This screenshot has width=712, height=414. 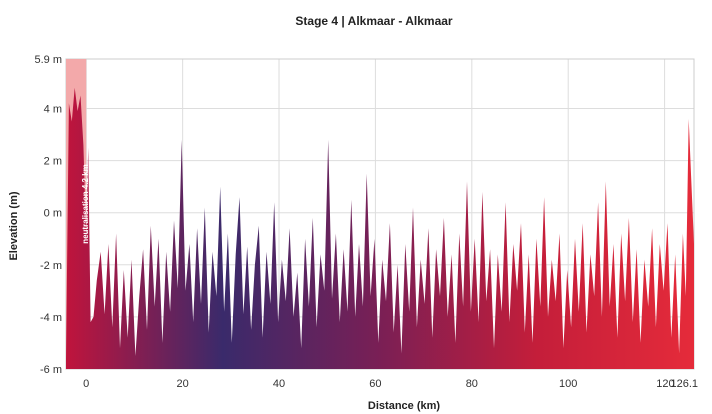 I want to click on x-tick-label: 40, so click(x=279, y=384).